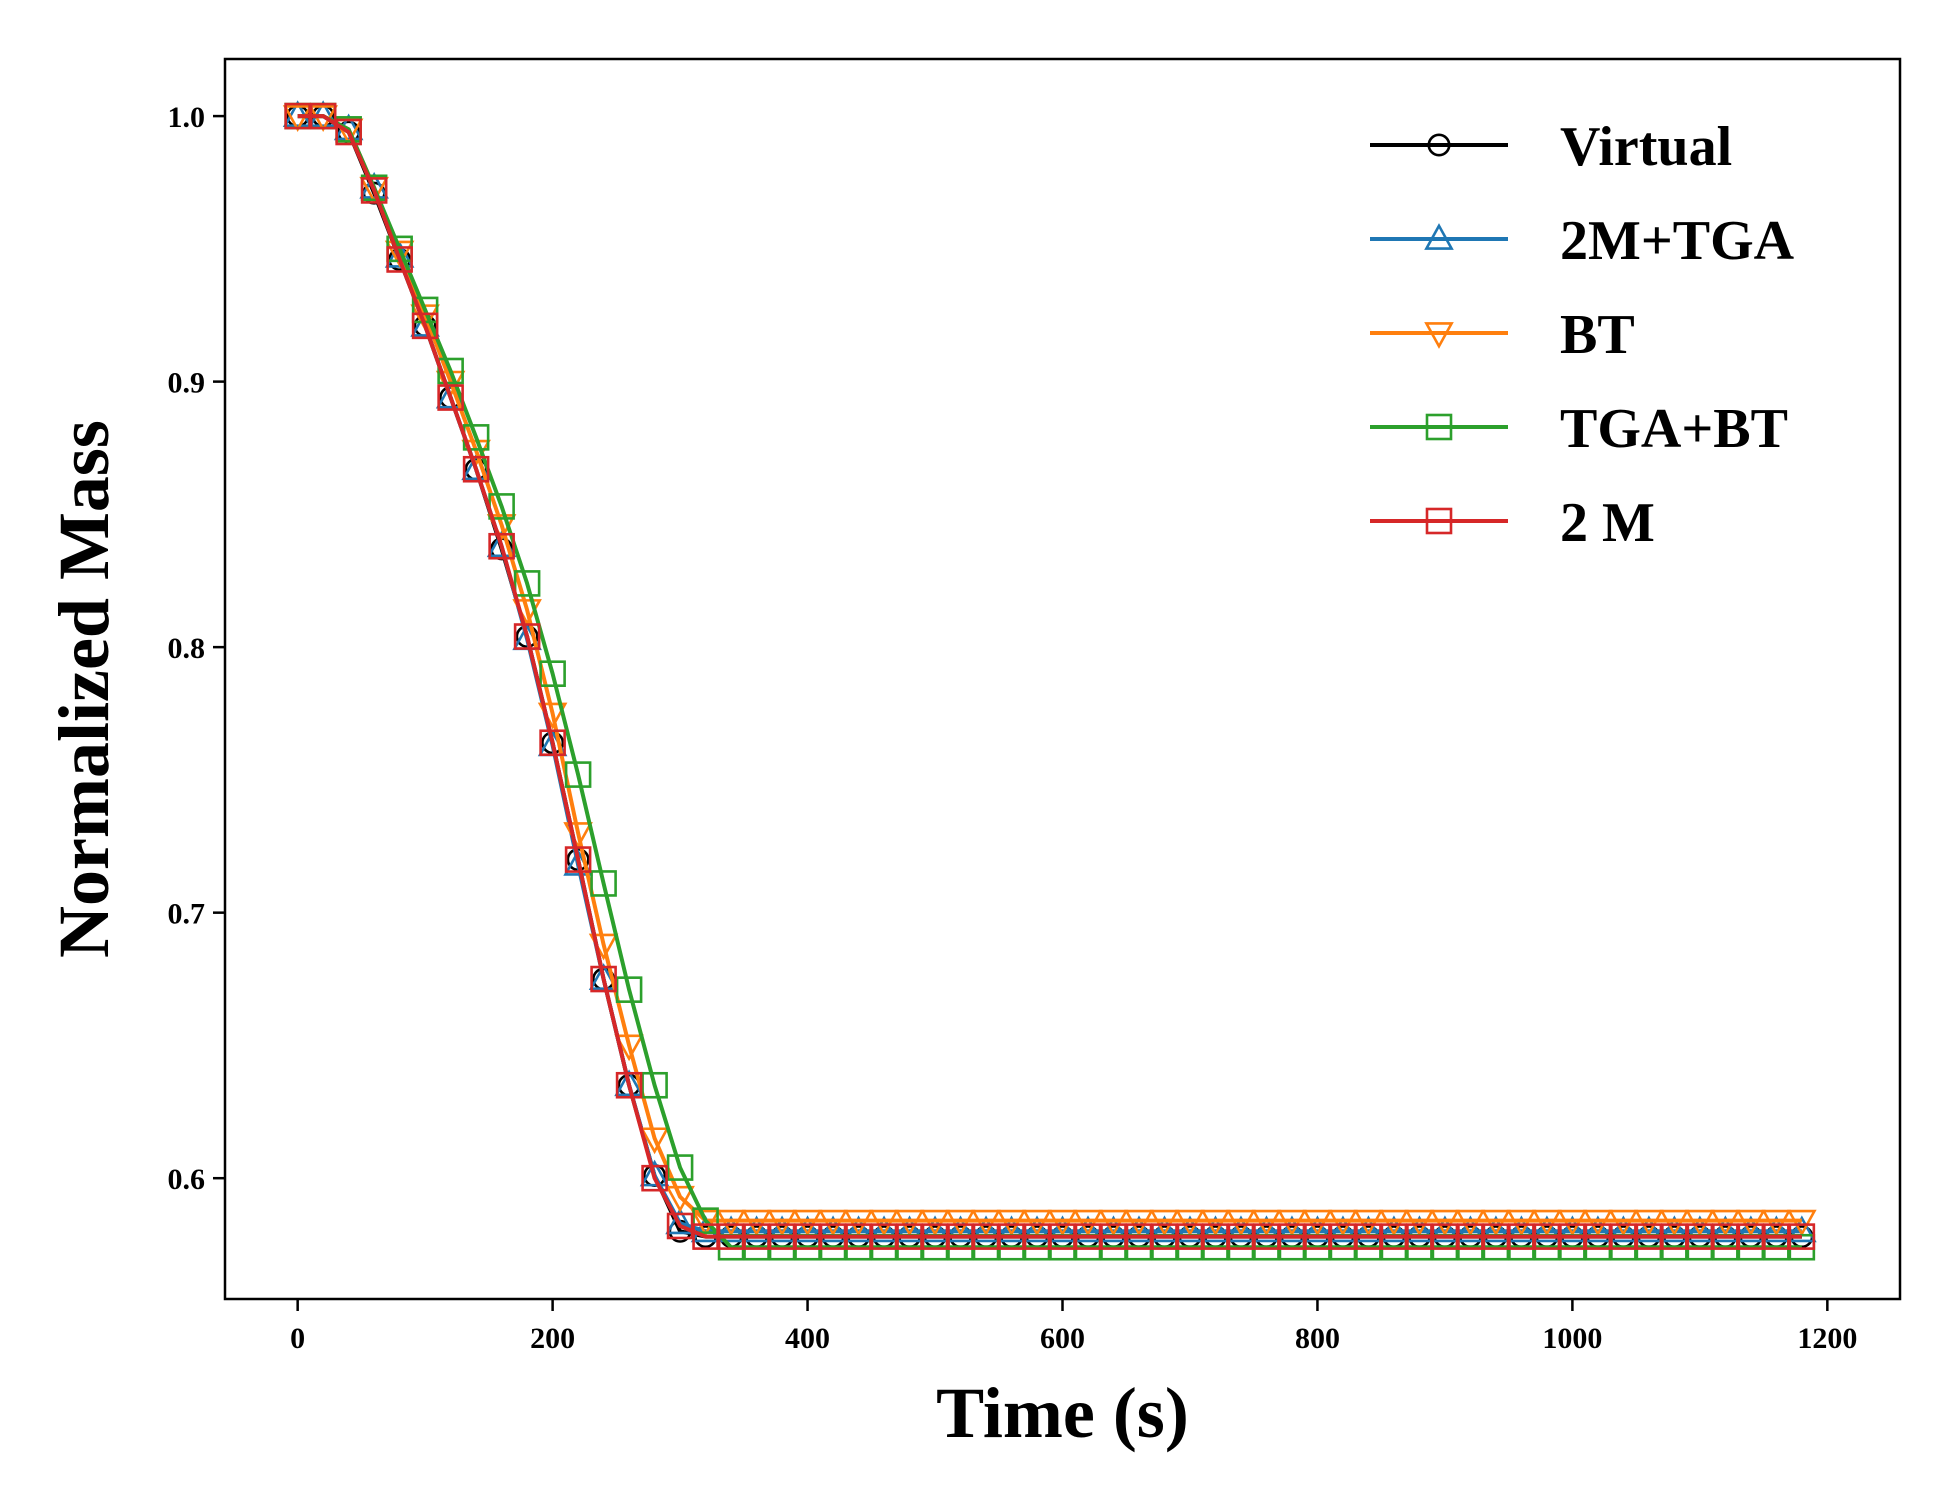 The width and height of the screenshot is (1950, 1505). What do you see at coordinates (187, 1179) in the screenshot?
I see `y-tick-label: 0.6` at bounding box center [187, 1179].